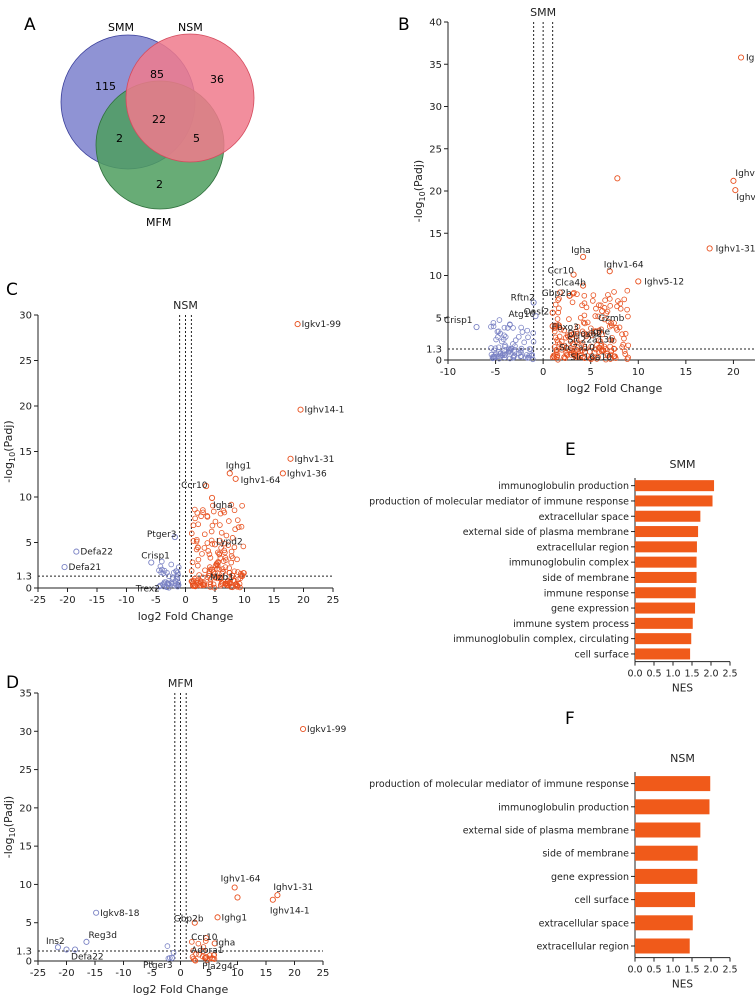  I want to click on gene-point-atg10, so click(535, 316).